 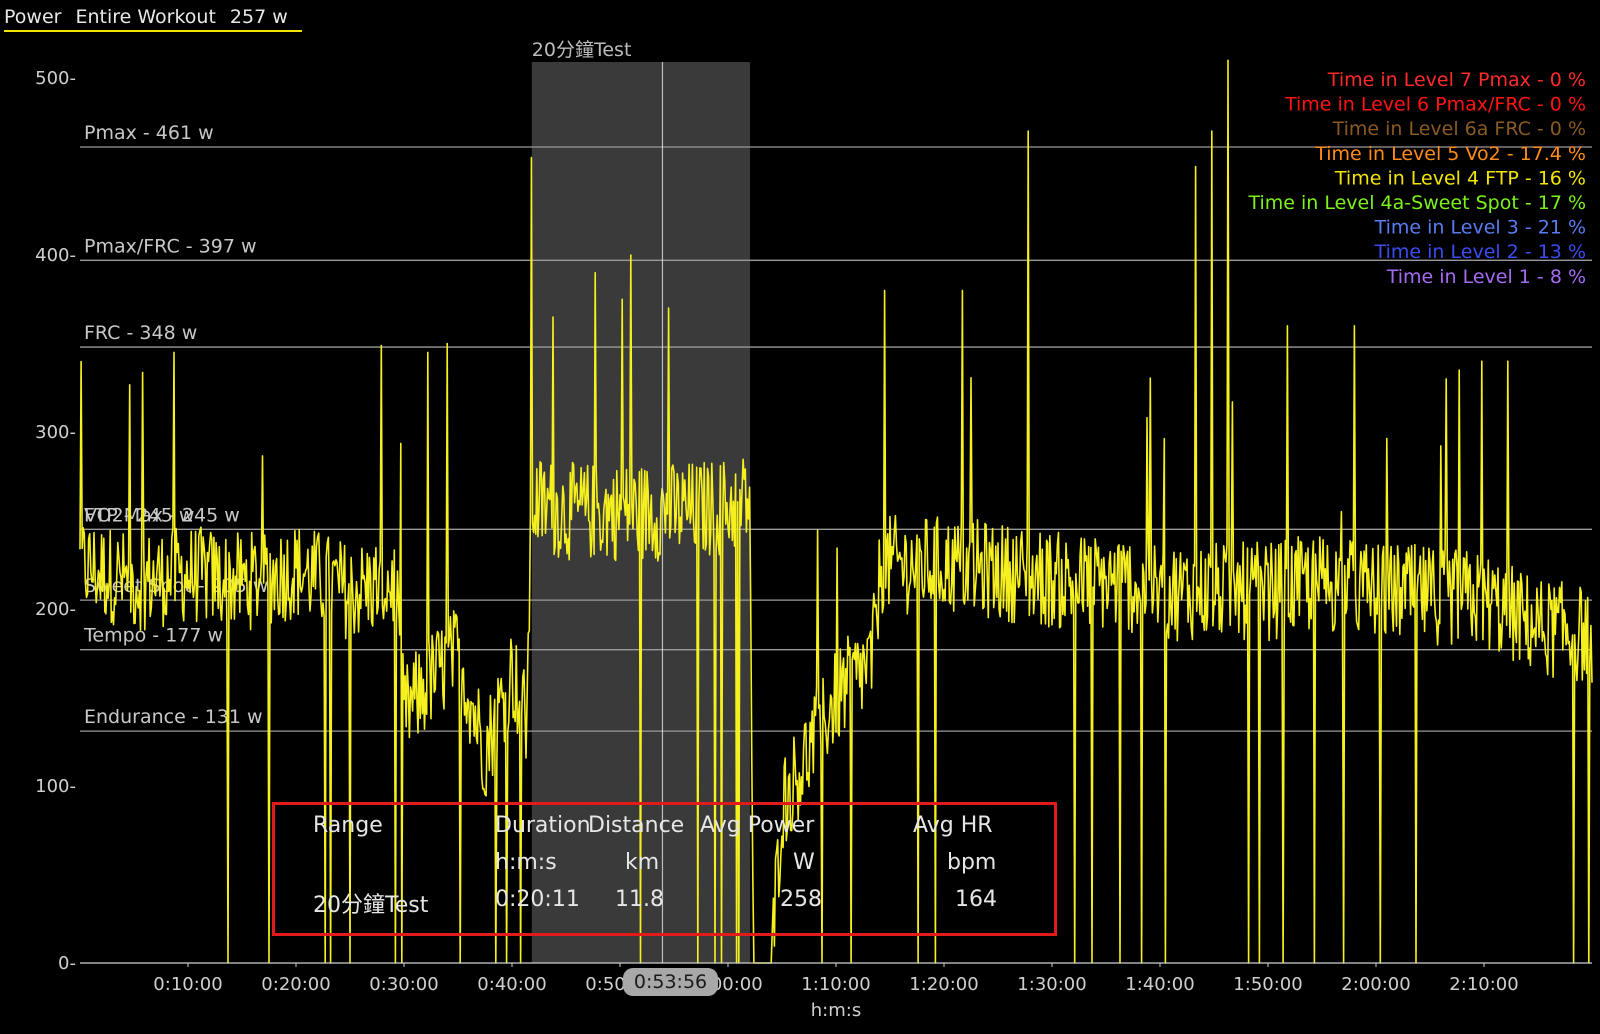 What do you see at coordinates (1483, 984) in the screenshot?
I see `x-tick-label: 2:10:00` at bounding box center [1483, 984].